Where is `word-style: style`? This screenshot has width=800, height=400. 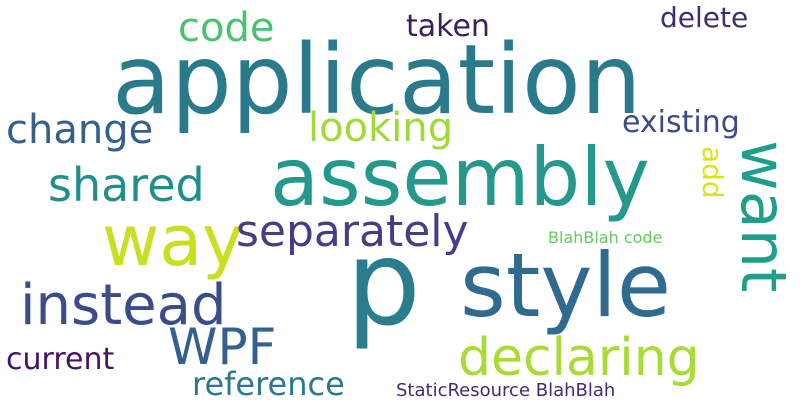 word-style: style is located at coordinates (566, 285).